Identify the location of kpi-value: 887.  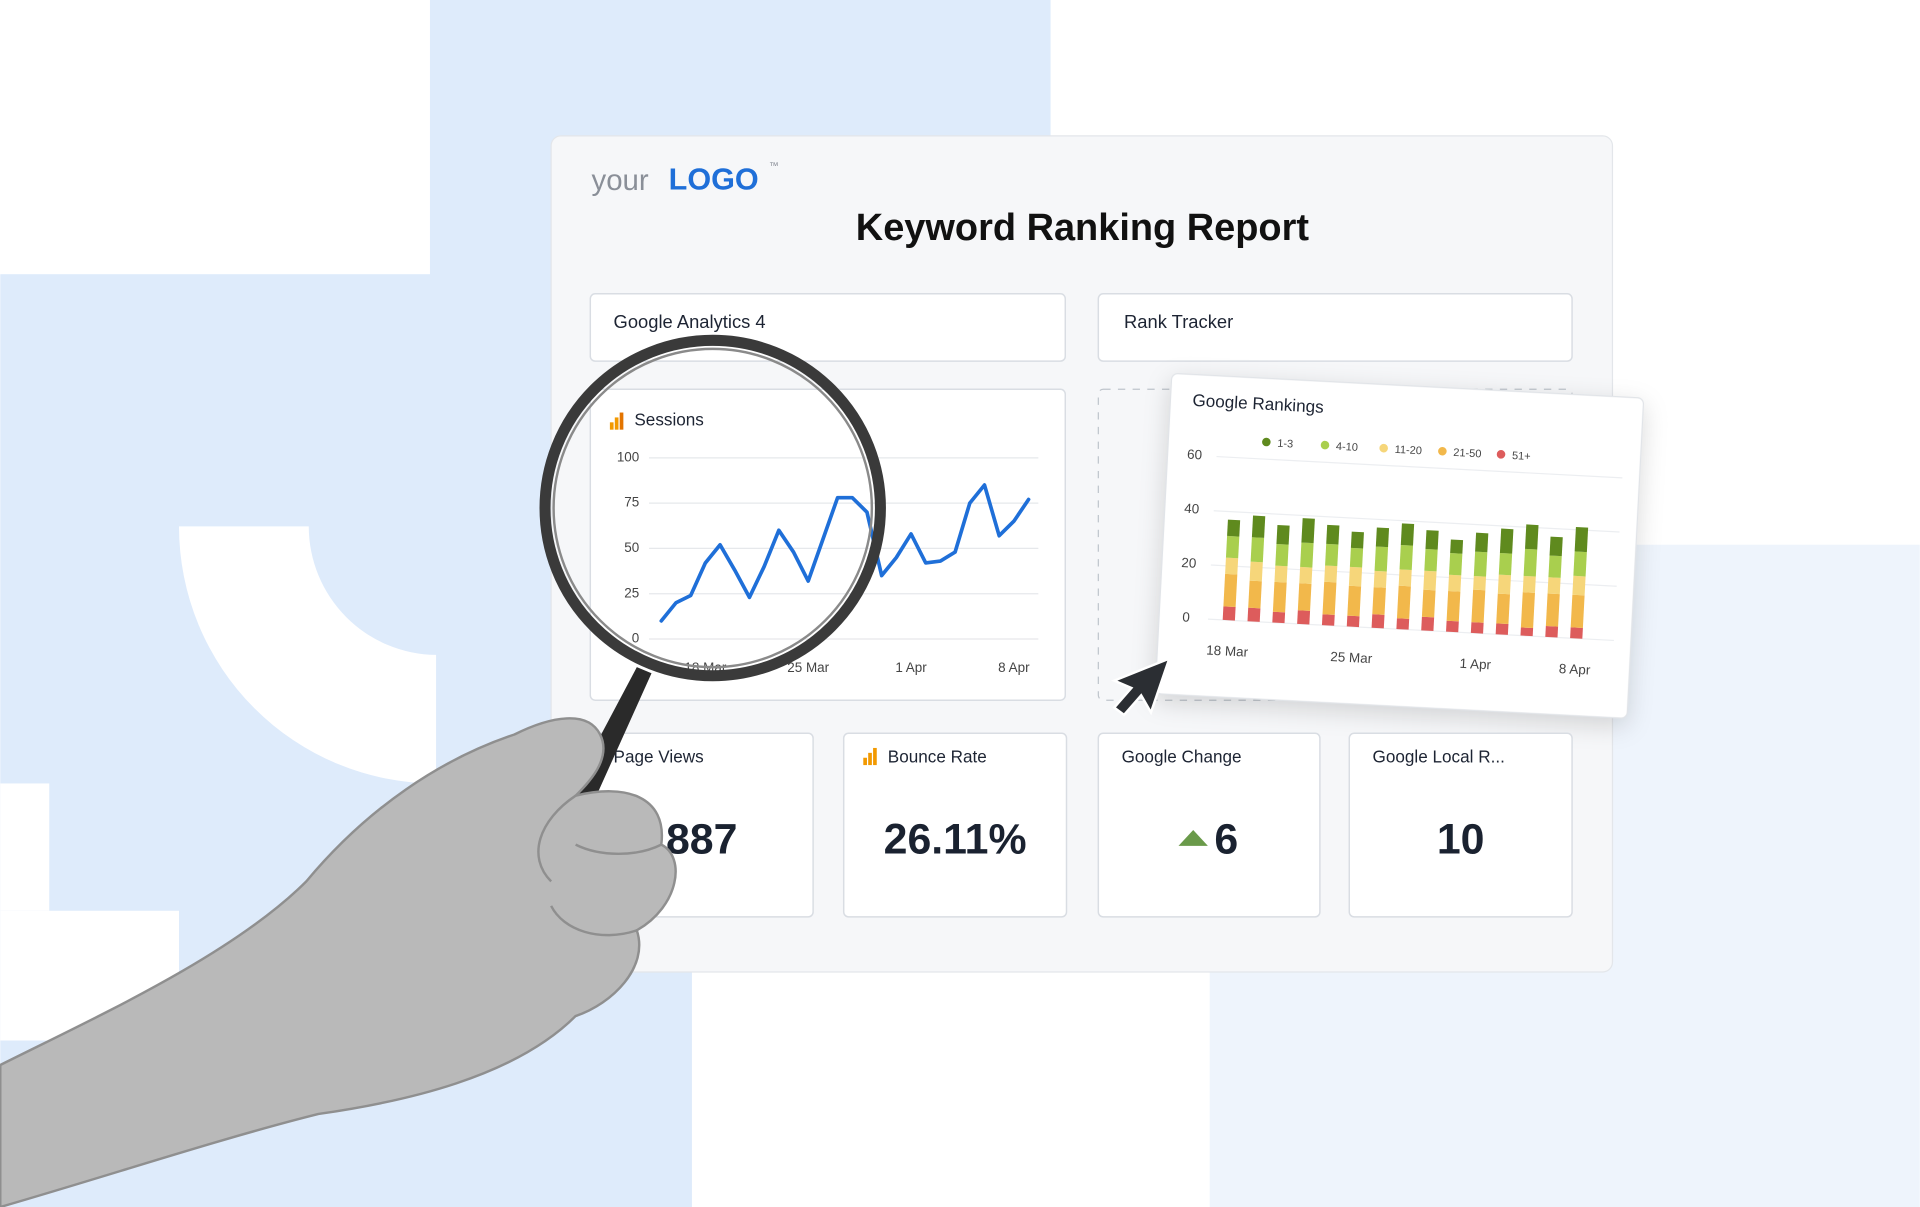
(701, 840).